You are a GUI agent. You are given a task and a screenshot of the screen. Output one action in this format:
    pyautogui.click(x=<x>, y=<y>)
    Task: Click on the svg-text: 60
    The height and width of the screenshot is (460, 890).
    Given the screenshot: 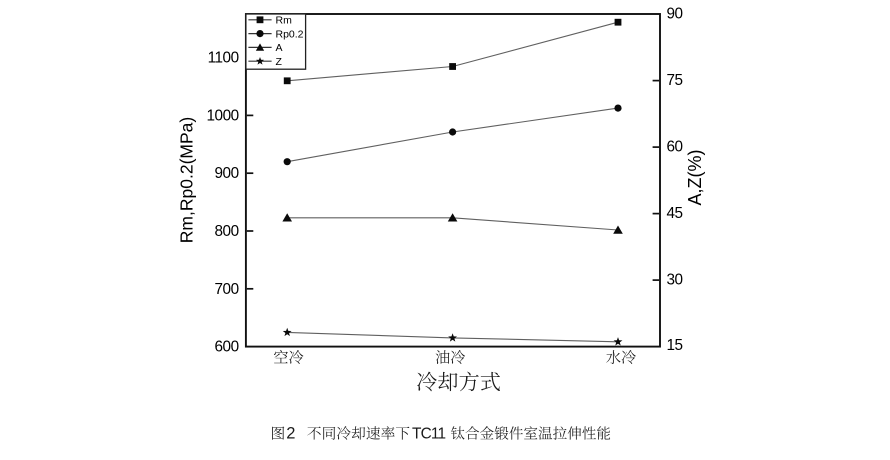 What is the action you would take?
    pyautogui.click(x=675, y=147)
    